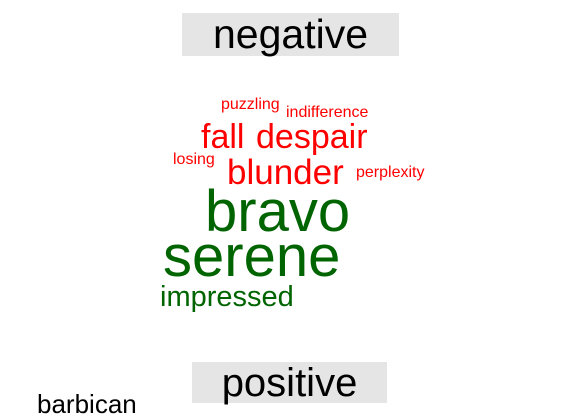  What do you see at coordinates (327, 112) in the screenshot?
I see `word-indifference: indifference` at bounding box center [327, 112].